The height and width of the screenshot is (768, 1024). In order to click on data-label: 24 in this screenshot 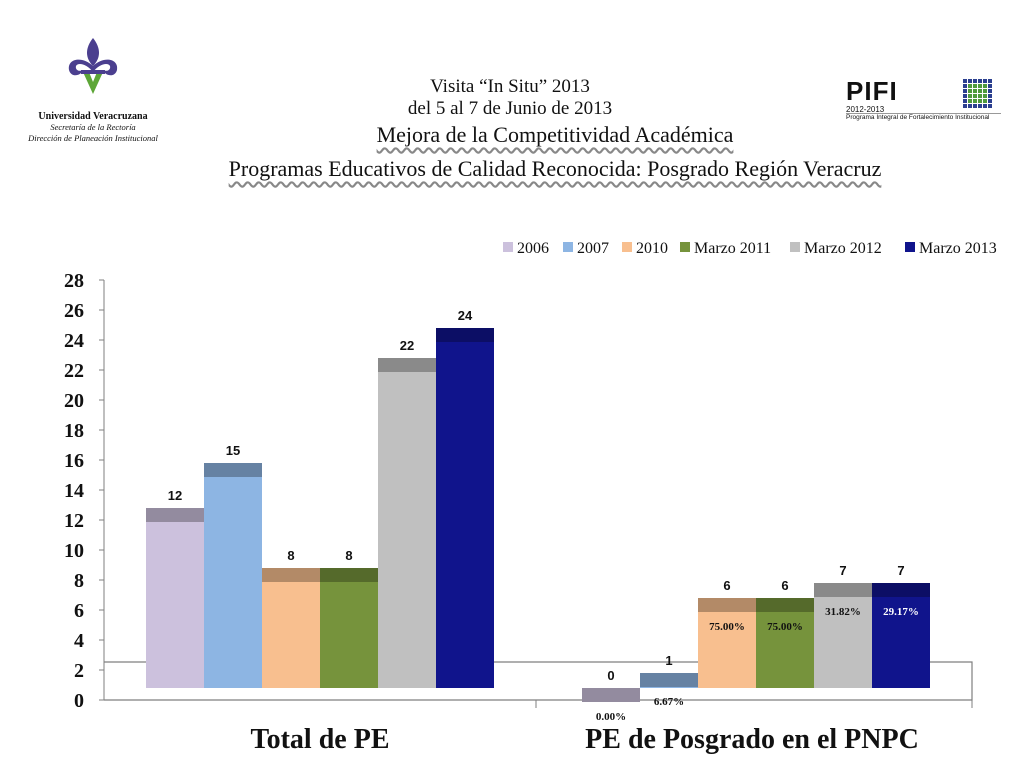, I will do `click(465, 315)`.